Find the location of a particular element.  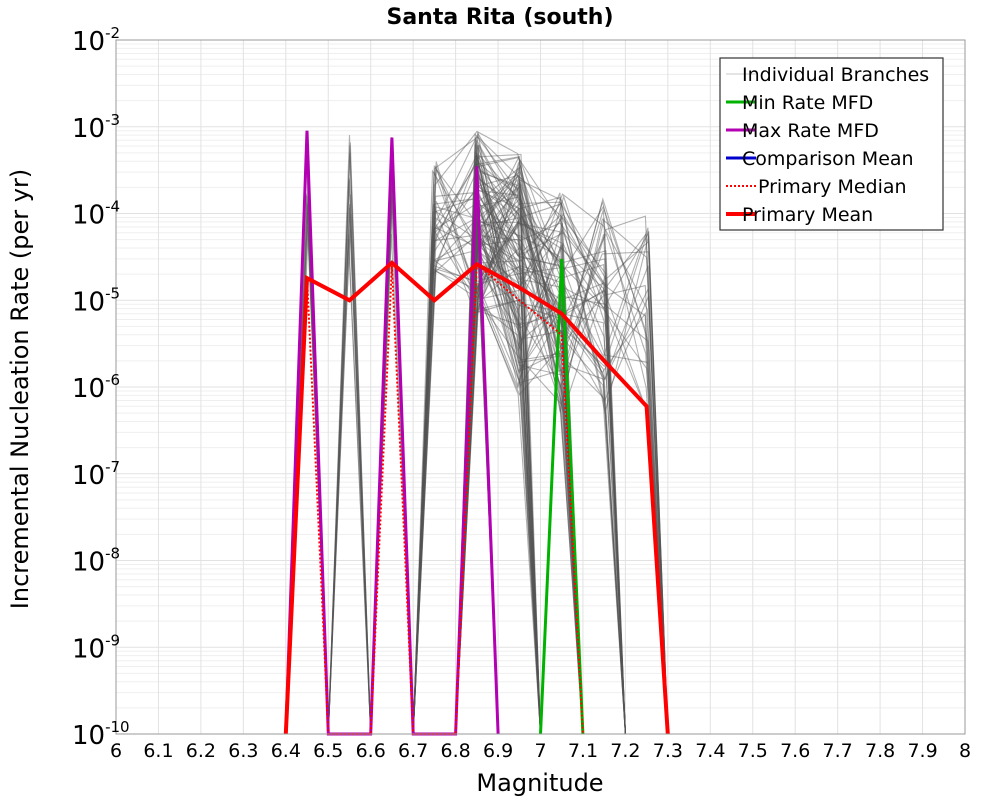

x-tick-label: 6 is located at coordinates (116, 751).